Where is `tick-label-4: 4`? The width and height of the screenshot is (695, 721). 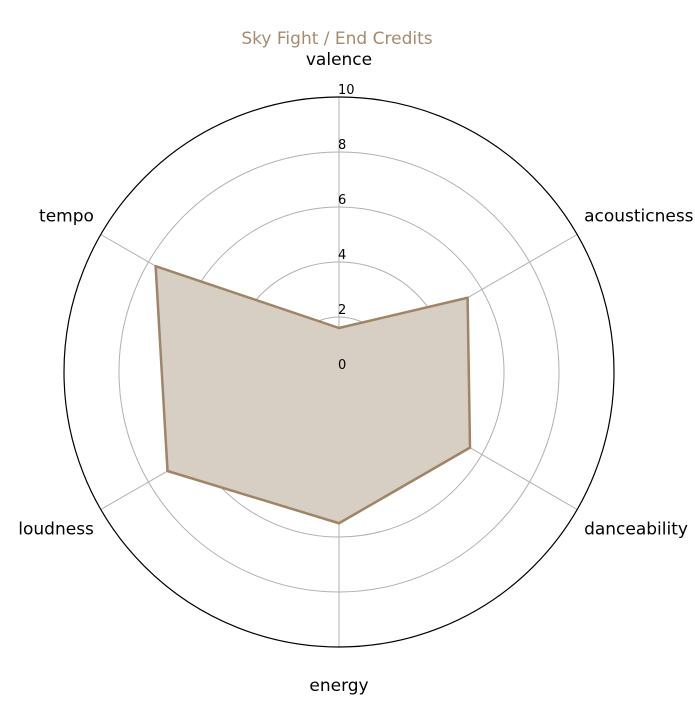 tick-label-4: 4 is located at coordinates (342, 255).